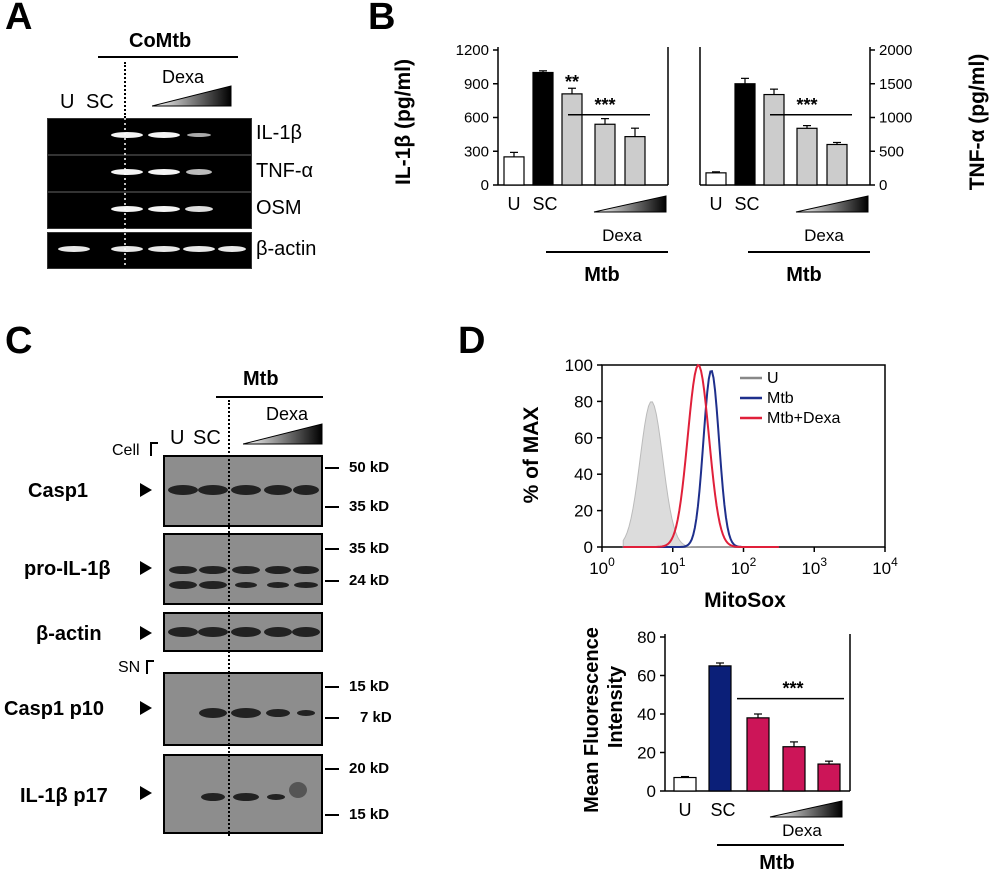 The width and height of the screenshot is (1000, 873). What do you see at coordinates (146, 641) in the screenshot?
I see `band-arrowheads` at bounding box center [146, 641].